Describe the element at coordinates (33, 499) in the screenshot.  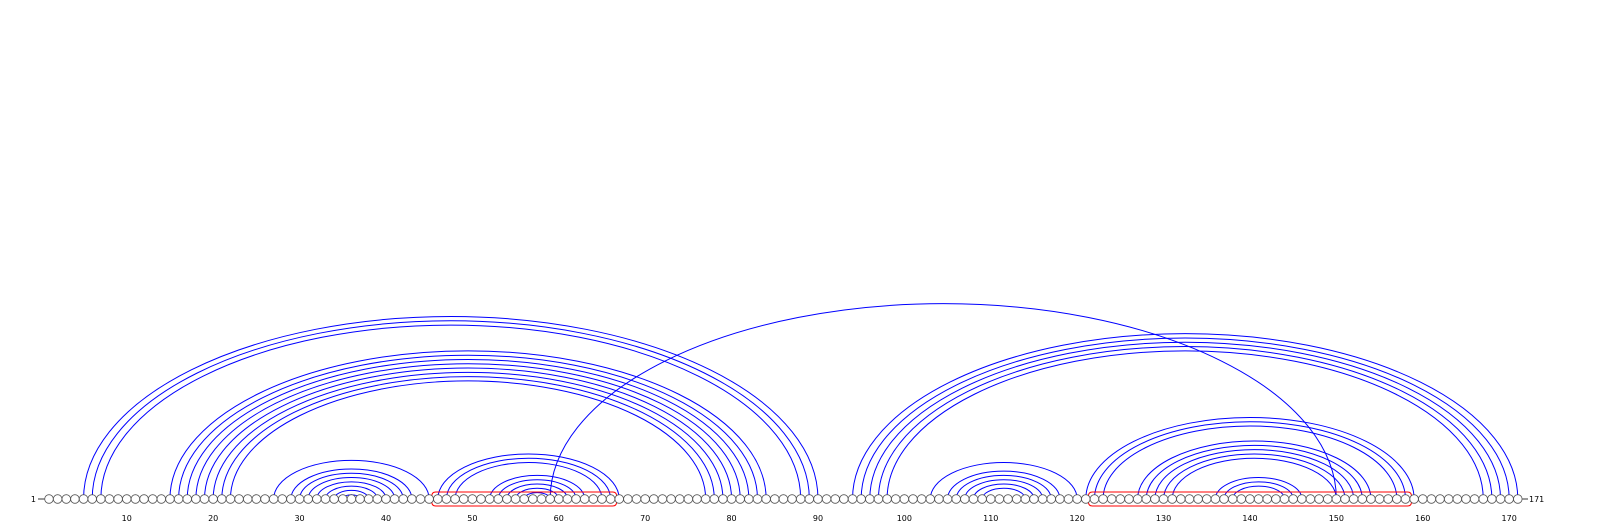
I see `start-label: 1` at that location.